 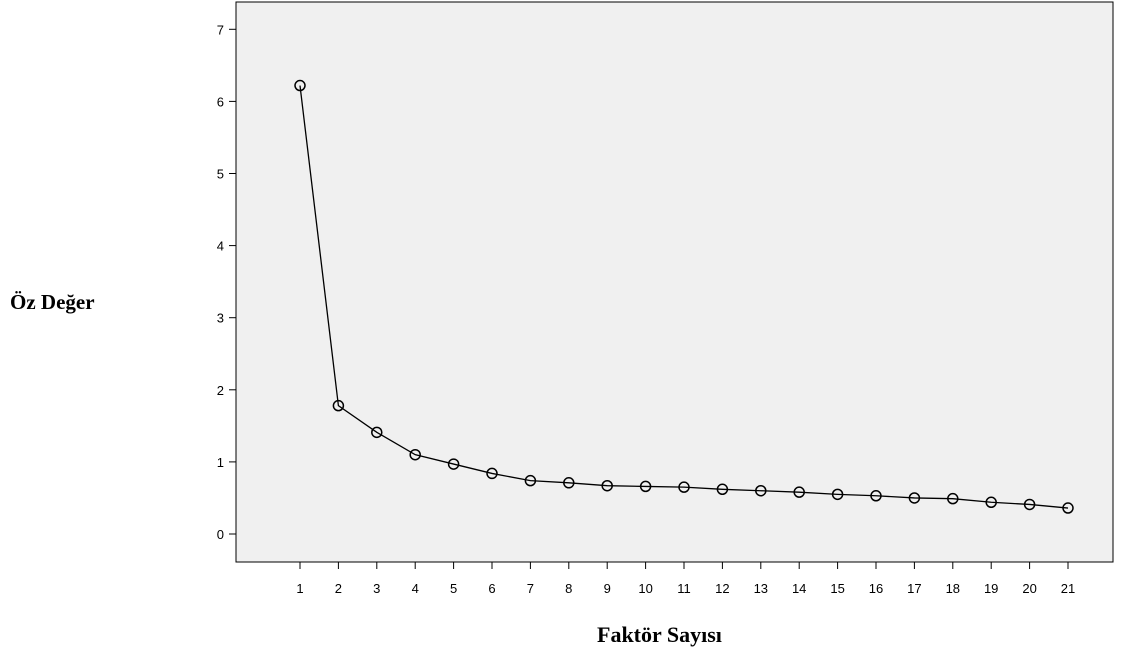 I want to click on y-tick-label: 5, so click(x=220, y=174).